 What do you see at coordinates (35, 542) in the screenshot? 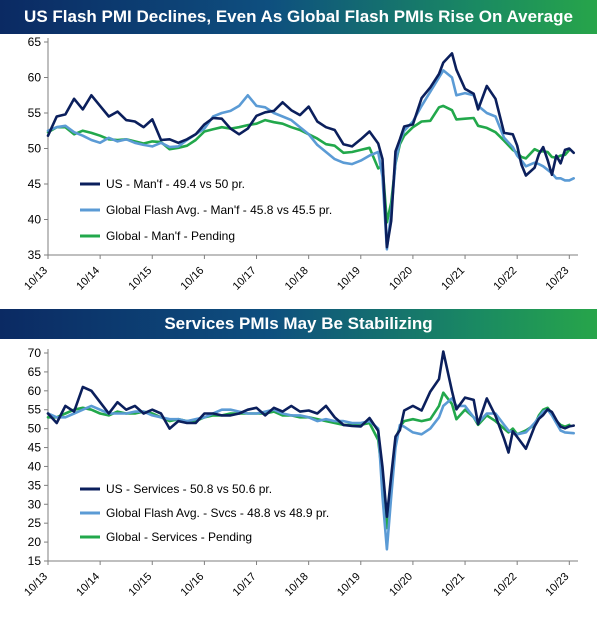
I see `y-tick-label: 20` at bounding box center [35, 542].